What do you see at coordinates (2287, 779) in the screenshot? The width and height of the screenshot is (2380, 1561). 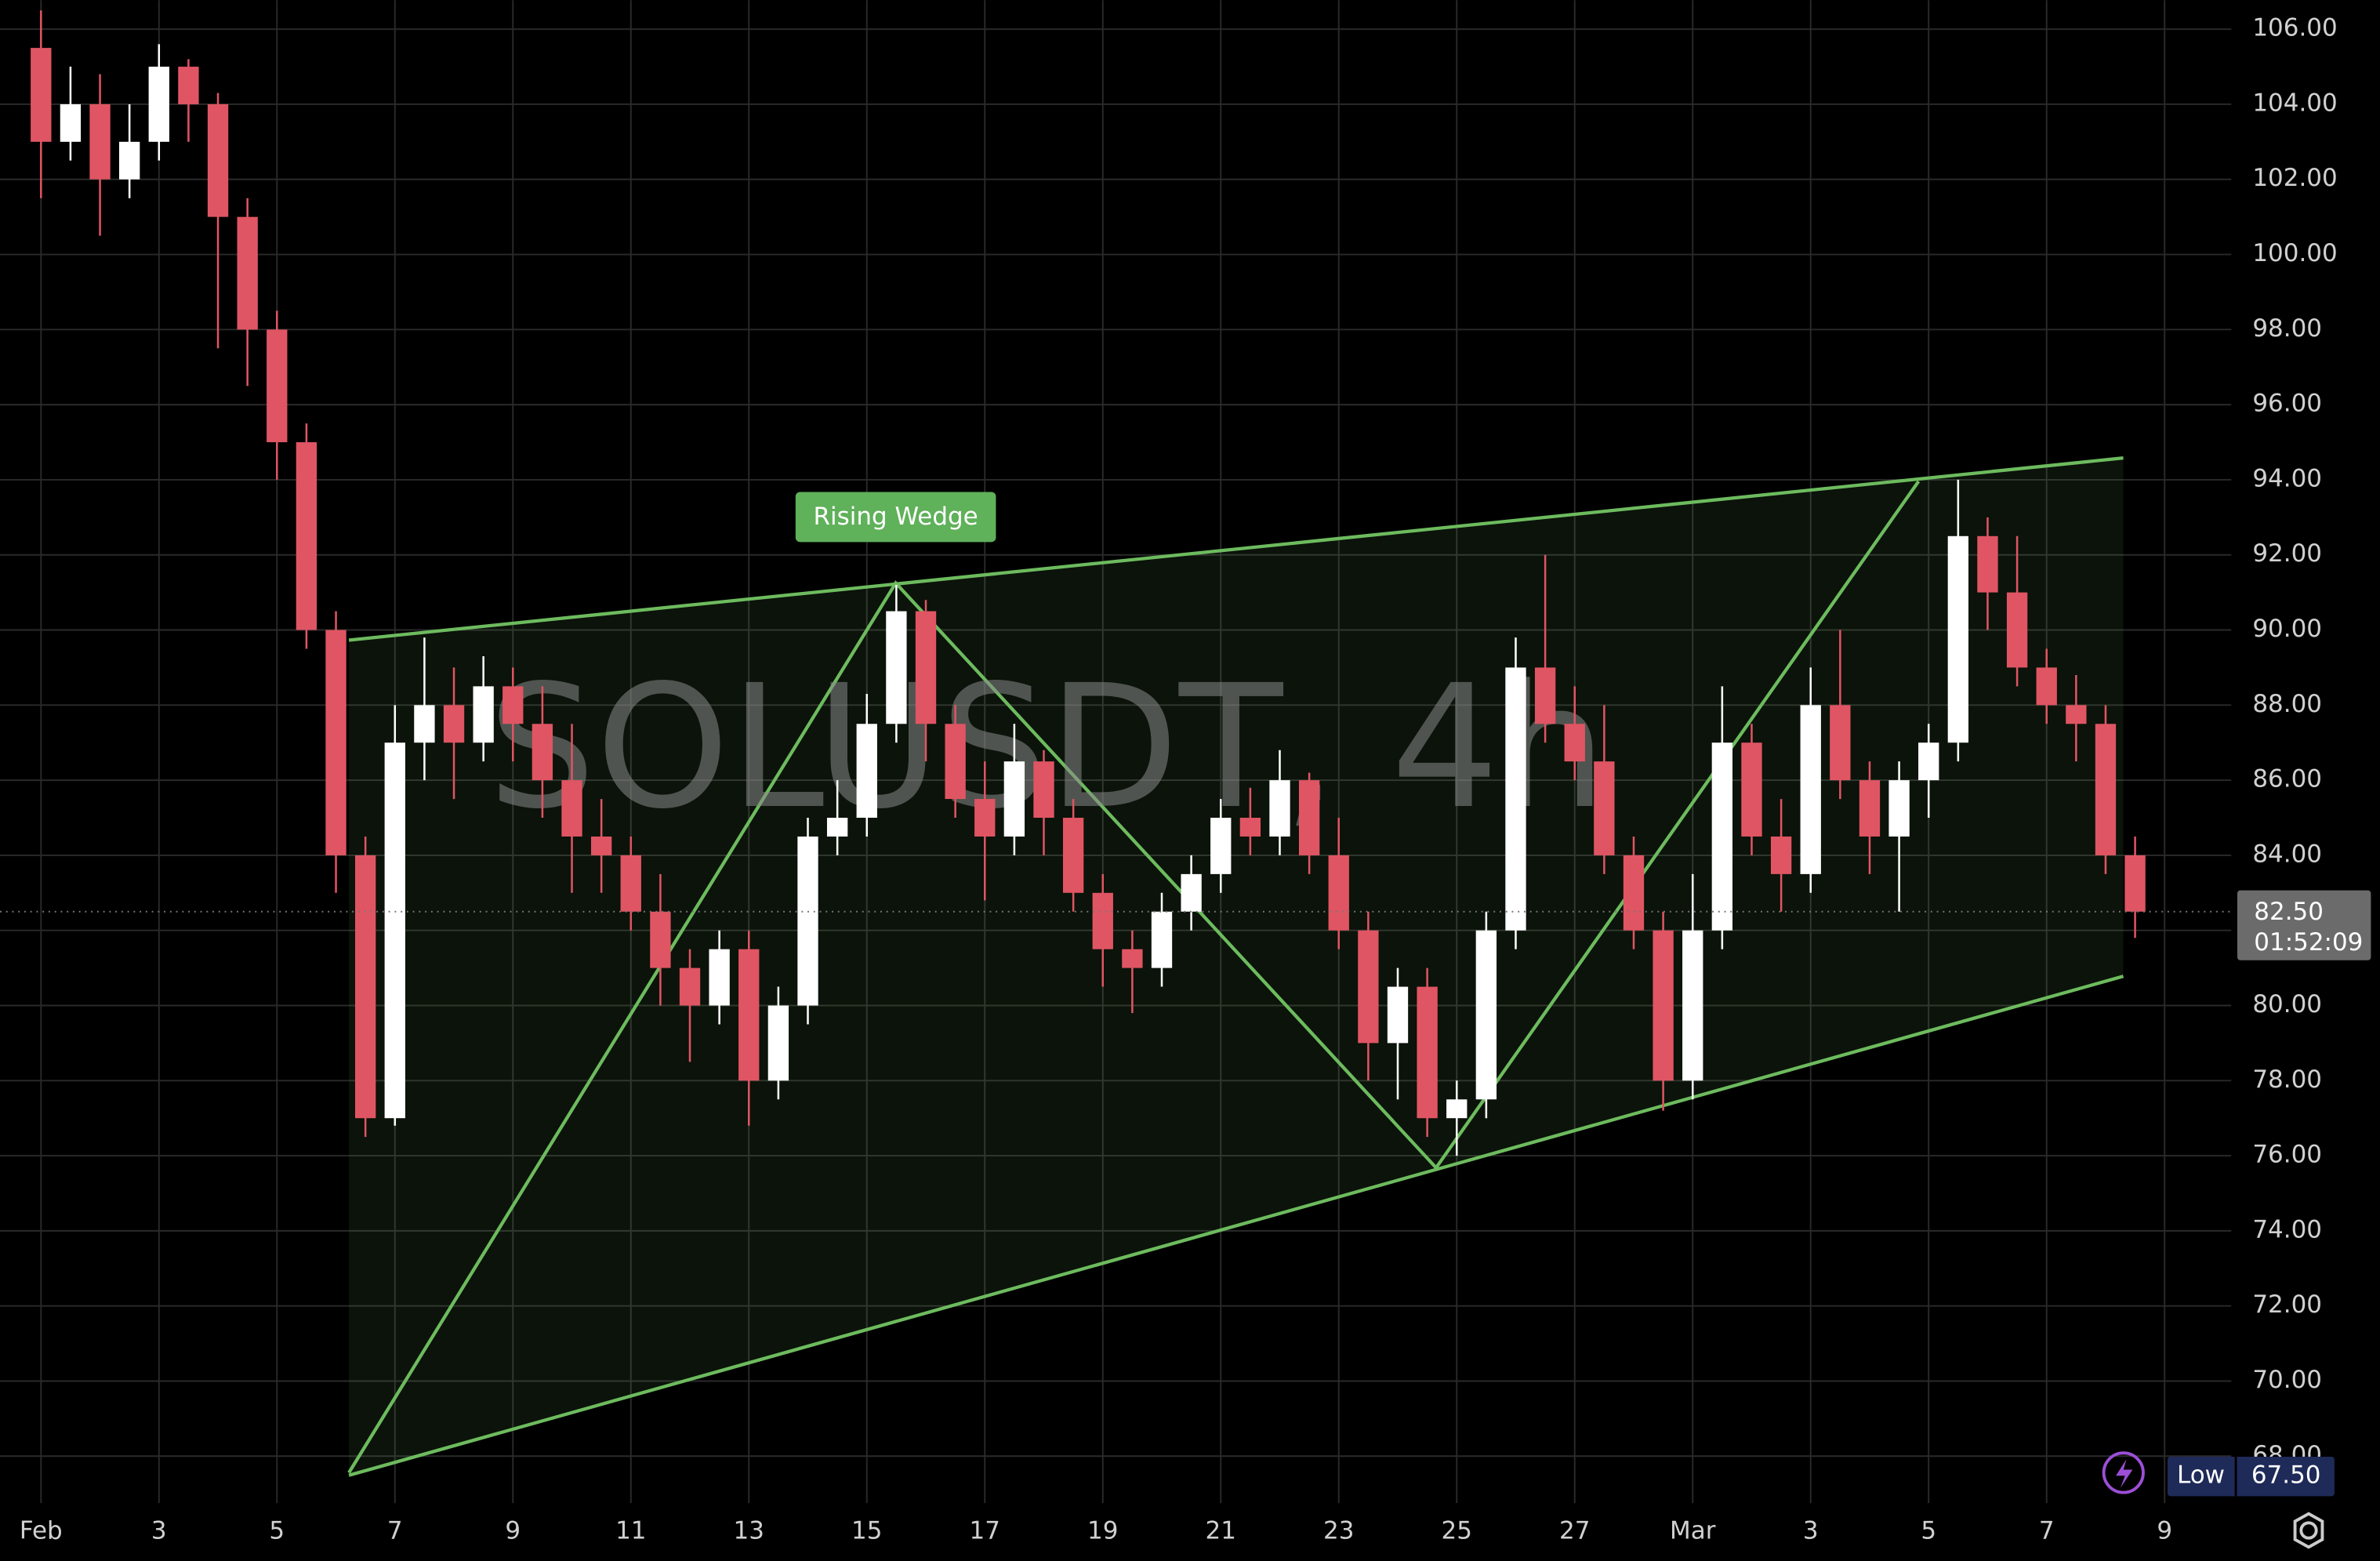 I see `y-tick-label: 86.00` at bounding box center [2287, 779].